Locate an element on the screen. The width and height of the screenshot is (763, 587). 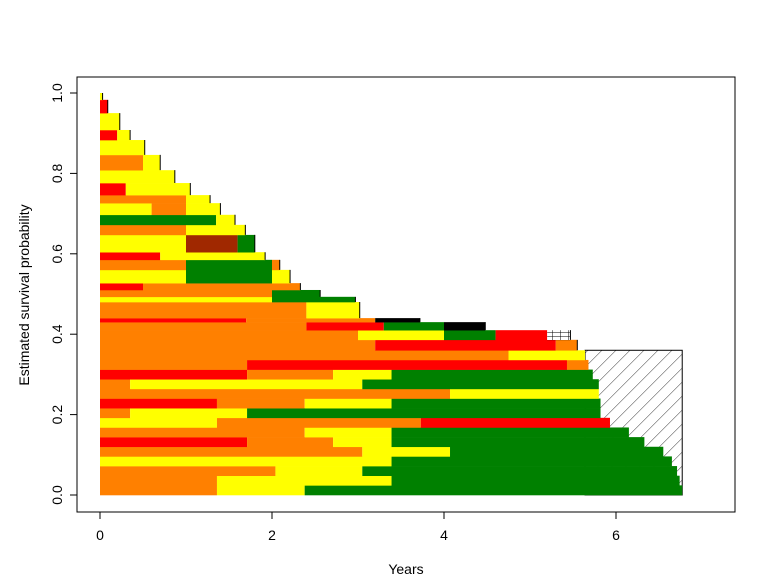
y-tick-label: 0.4 is located at coordinates (57, 334).